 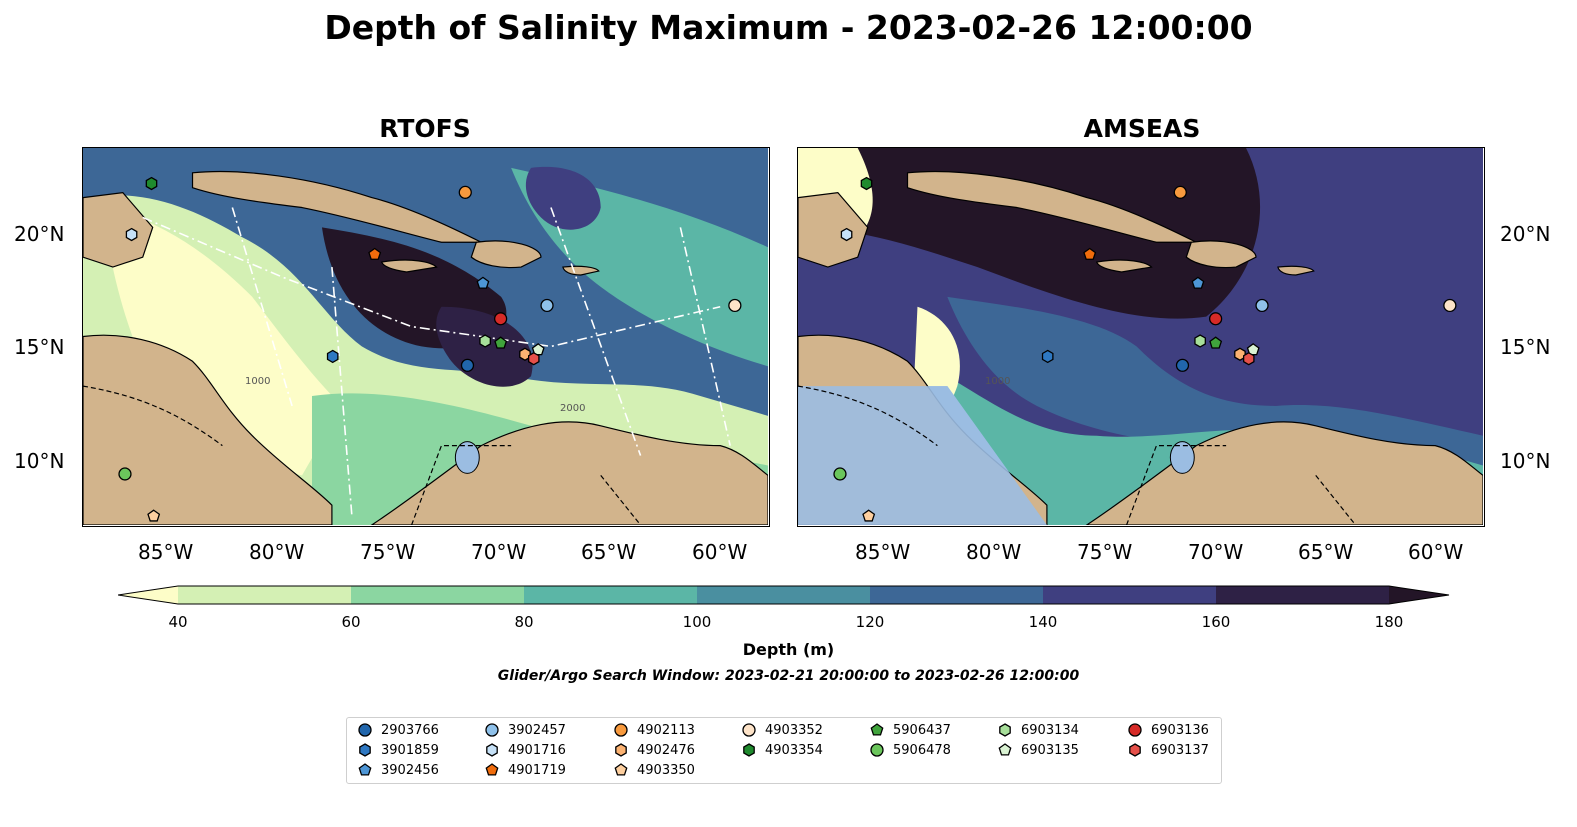 I want to click on lat-tick-10n-right: 10°N, so click(x=1525, y=461).